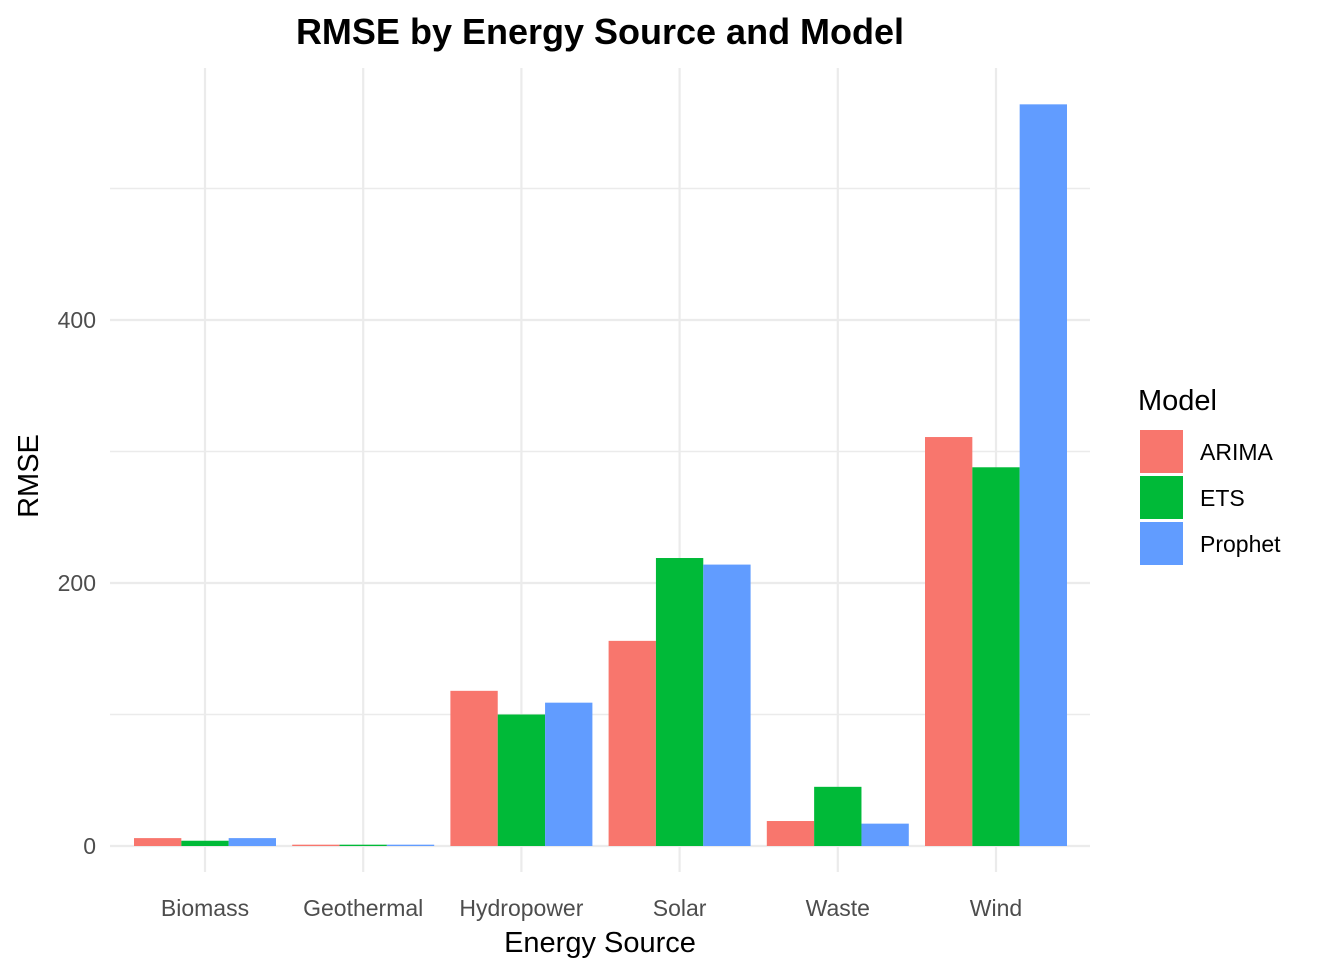  I want to click on bar-prophet-hydropower, so click(569, 774).